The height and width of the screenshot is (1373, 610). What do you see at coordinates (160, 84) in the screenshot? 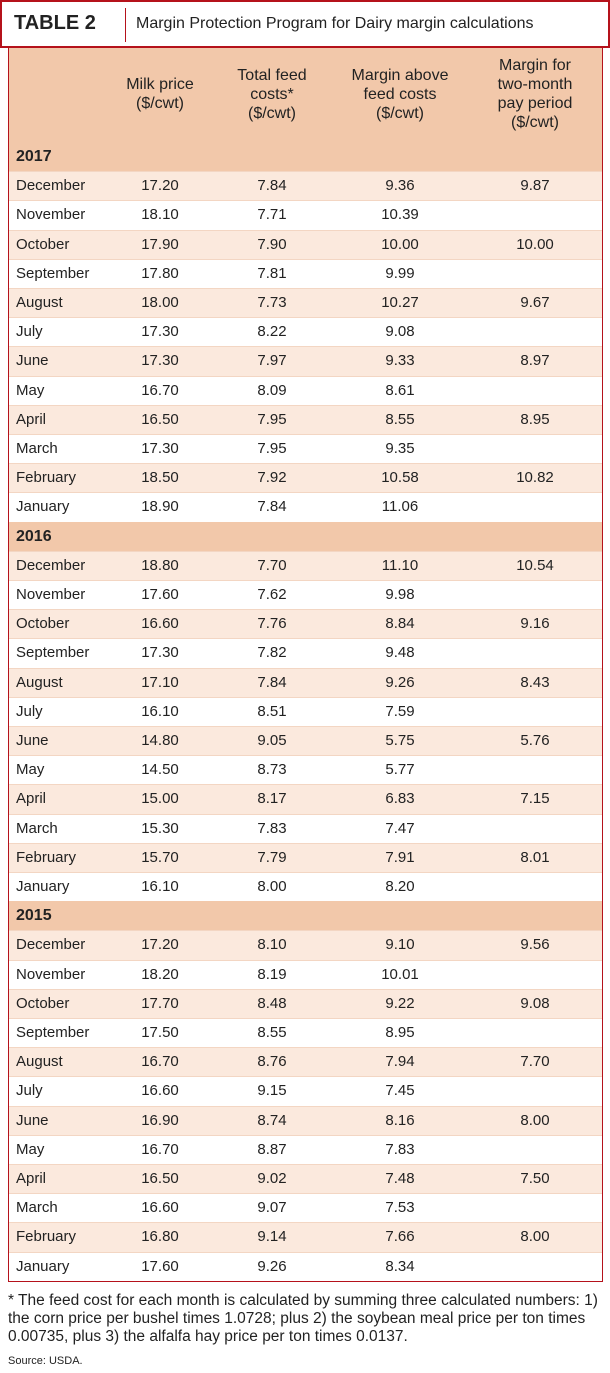
I see `column-header: Milk price` at bounding box center [160, 84].